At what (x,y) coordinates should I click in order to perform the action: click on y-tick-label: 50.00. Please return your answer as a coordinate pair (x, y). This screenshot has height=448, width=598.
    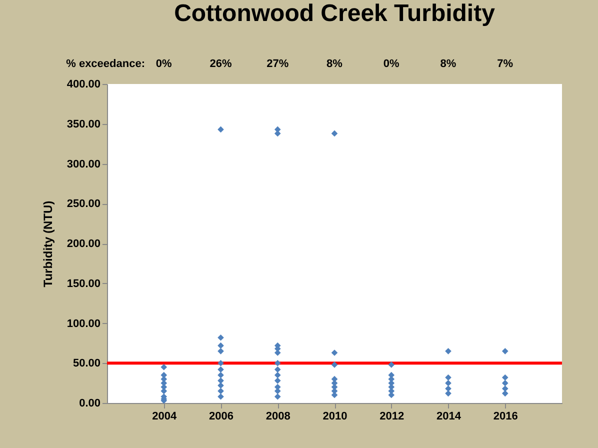
    Looking at the image, I should click on (86, 364).